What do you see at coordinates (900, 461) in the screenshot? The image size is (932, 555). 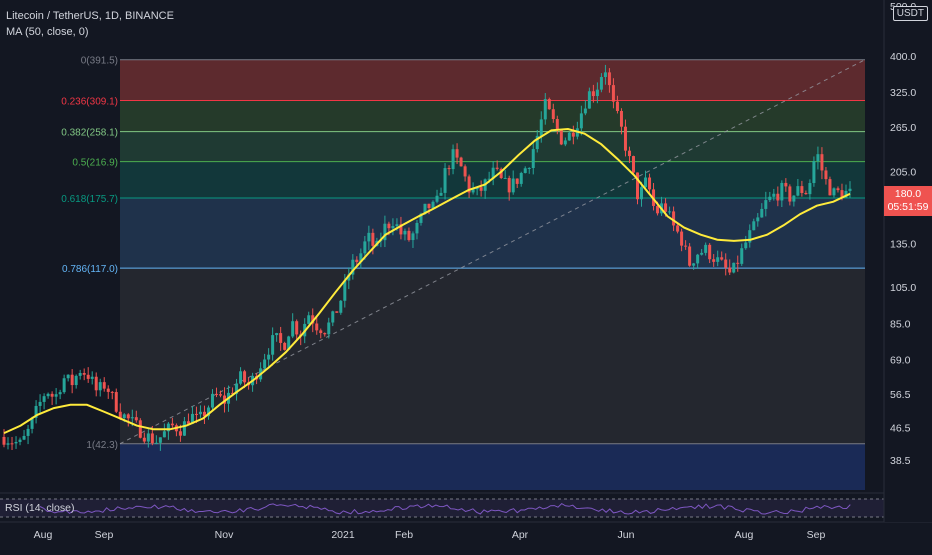 I see `price-tick-label: 38.5` at bounding box center [900, 461].